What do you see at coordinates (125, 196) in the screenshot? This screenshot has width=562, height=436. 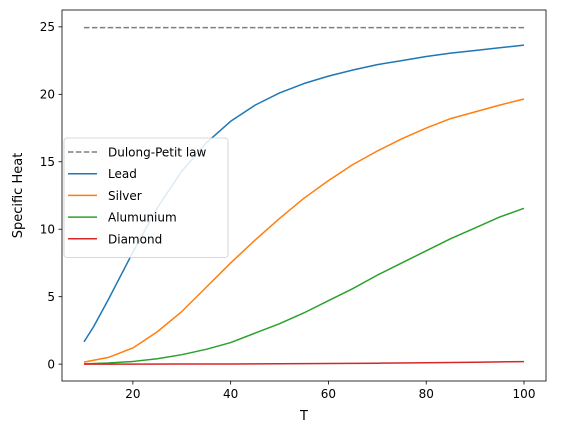 I see `legend-label: Silver` at bounding box center [125, 196].